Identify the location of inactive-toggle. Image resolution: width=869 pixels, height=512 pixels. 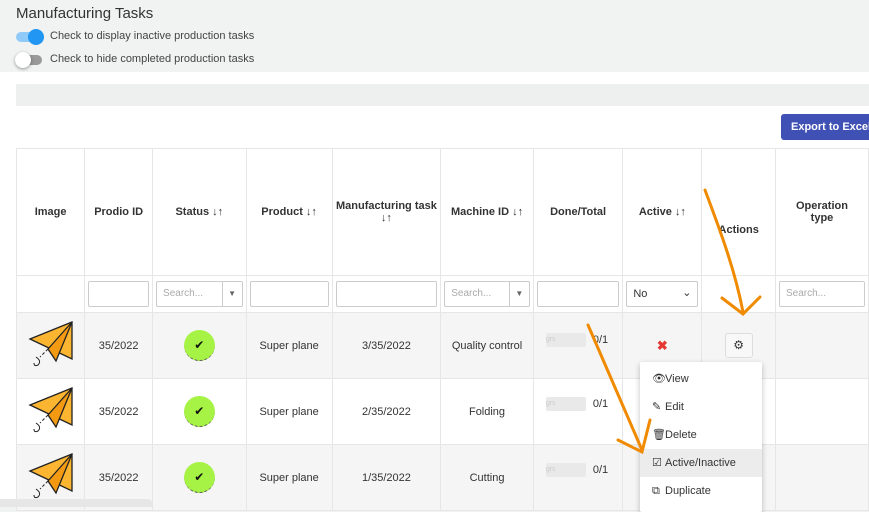
(30, 37).